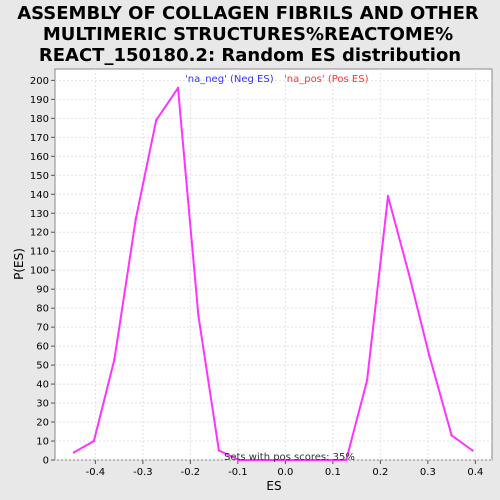 The height and width of the screenshot is (500, 500). Describe the element at coordinates (39, 138) in the screenshot. I see `y-tick-label: 170` at that location.